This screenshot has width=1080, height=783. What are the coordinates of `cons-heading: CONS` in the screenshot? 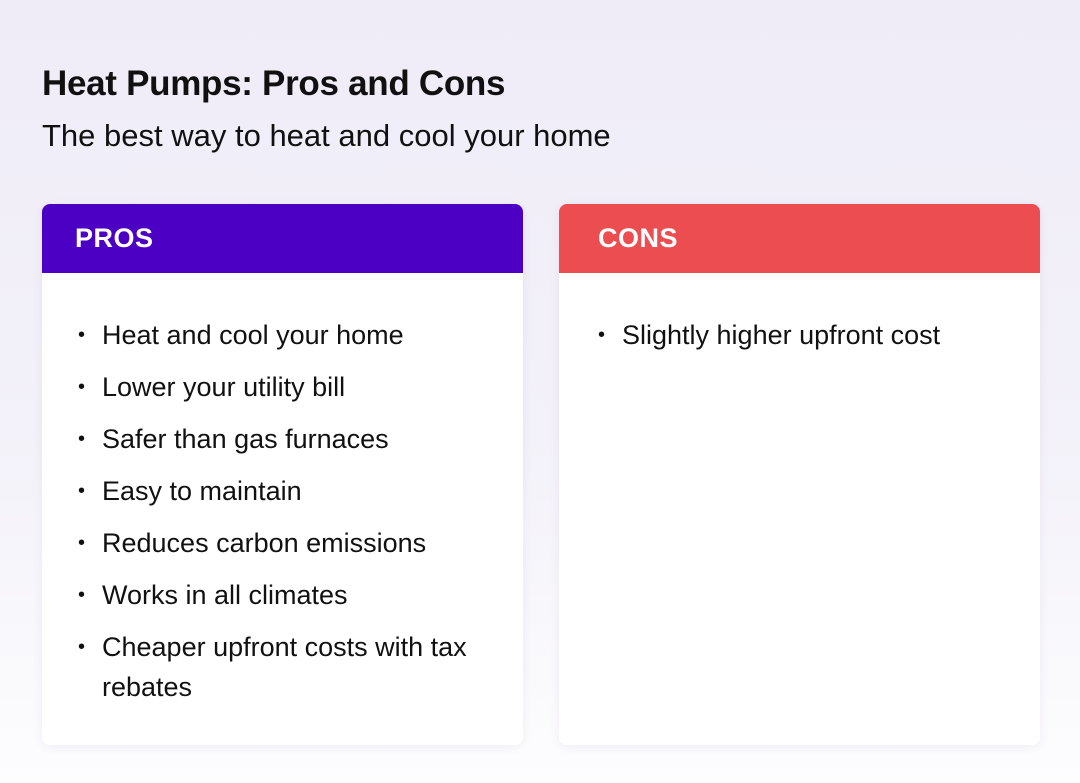 It's located at (799, 238).